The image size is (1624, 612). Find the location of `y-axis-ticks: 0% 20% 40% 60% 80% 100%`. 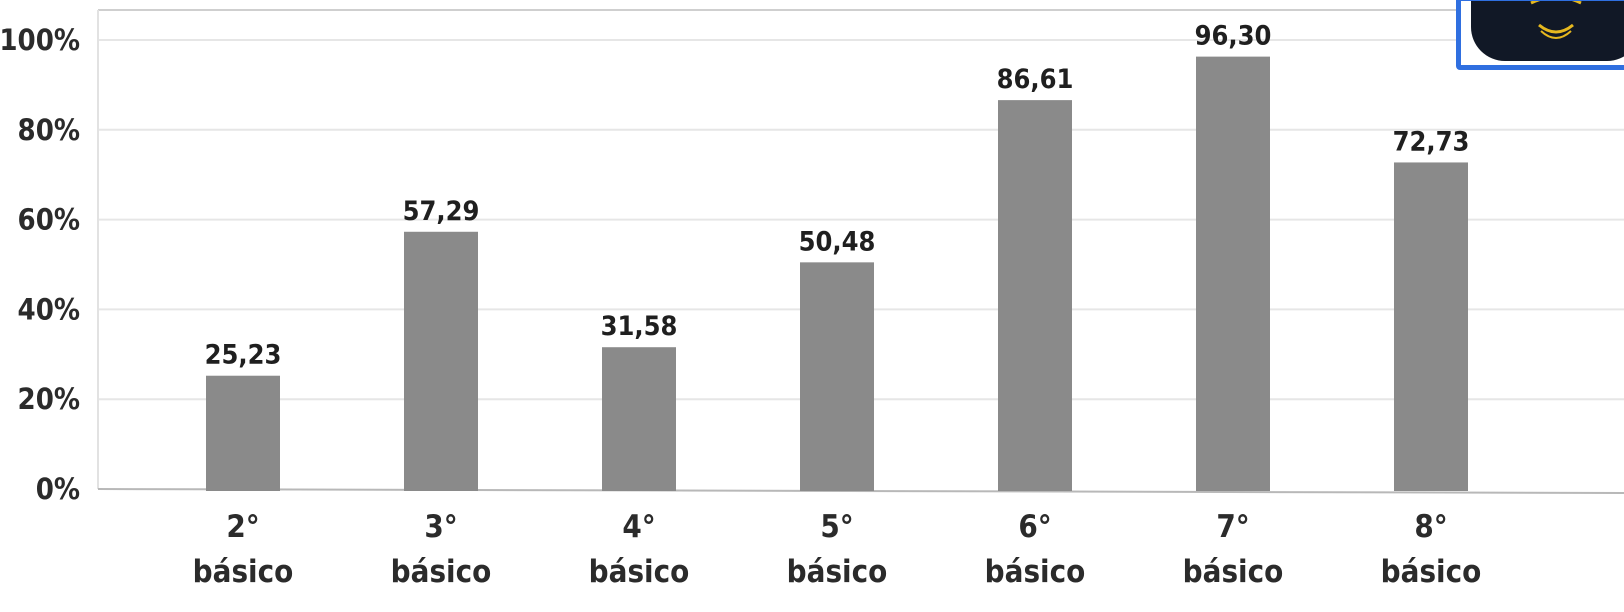

y-axis-ticks: 0% 20% 40% 60% 80% 100% is located at coordinates (40, 264).